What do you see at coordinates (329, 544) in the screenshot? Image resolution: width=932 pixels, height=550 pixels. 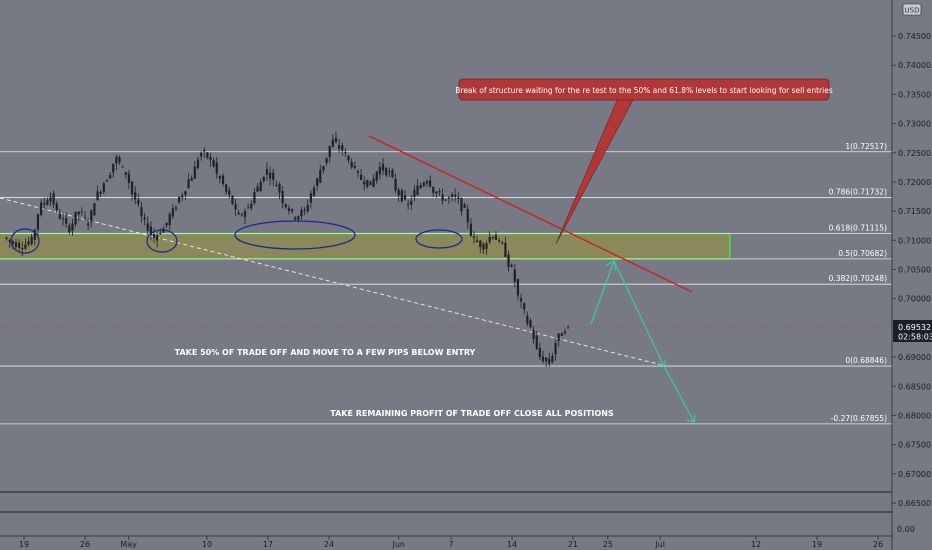 I see `x-tick-label: 24` at bounding box center [329, 544].